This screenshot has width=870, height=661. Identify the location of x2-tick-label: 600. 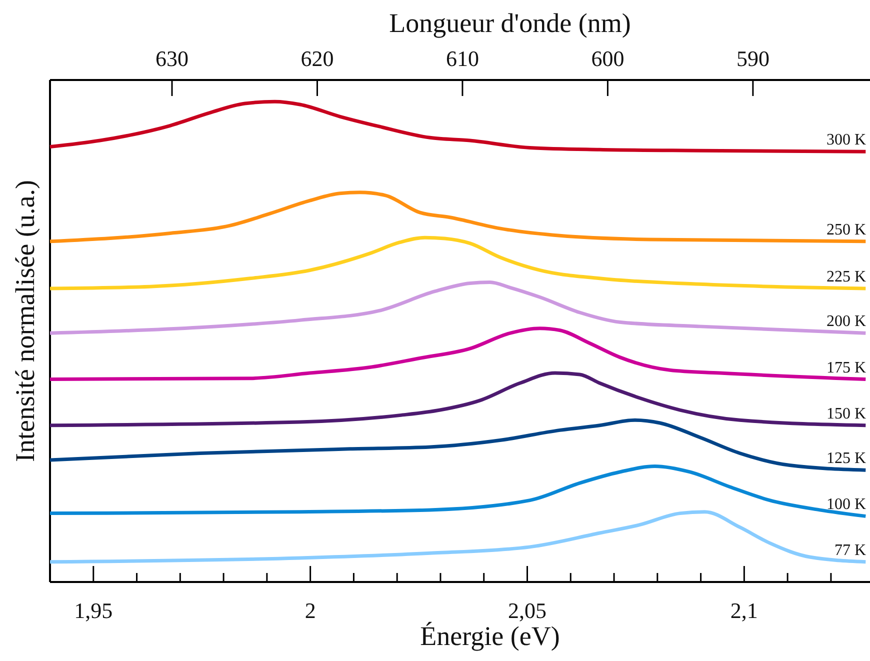
(607, 58).